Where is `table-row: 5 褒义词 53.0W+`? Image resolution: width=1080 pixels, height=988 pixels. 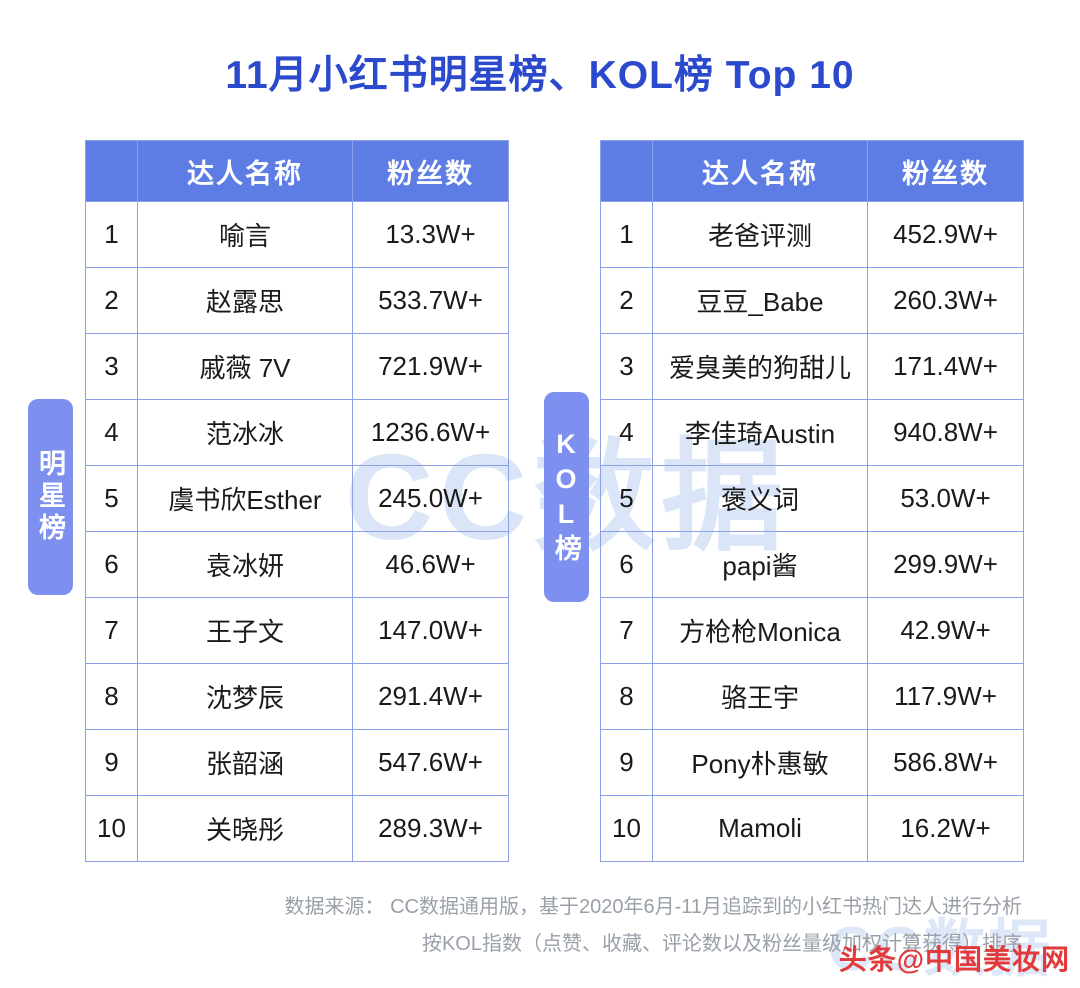
table-row: 5 褒义词 53.0W+ is located at coordinates (812, 498).